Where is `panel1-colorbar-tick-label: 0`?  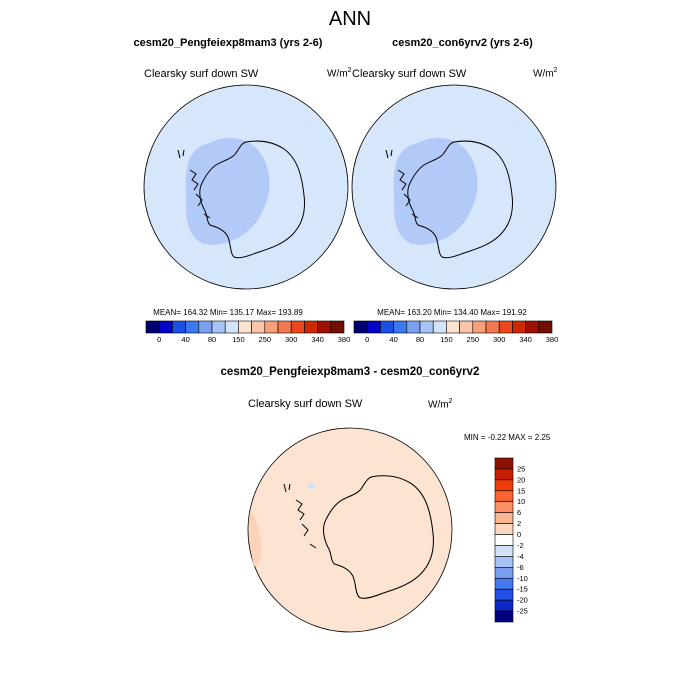 panel1-colorbar-tick-label: 0 is located at coordinates (159, 339).